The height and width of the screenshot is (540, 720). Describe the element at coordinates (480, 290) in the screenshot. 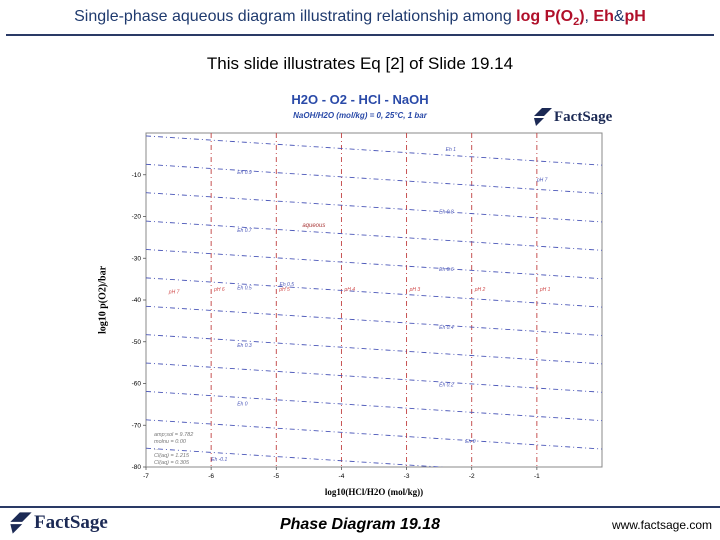

I see `ph-line-label: pH 2` at that location.